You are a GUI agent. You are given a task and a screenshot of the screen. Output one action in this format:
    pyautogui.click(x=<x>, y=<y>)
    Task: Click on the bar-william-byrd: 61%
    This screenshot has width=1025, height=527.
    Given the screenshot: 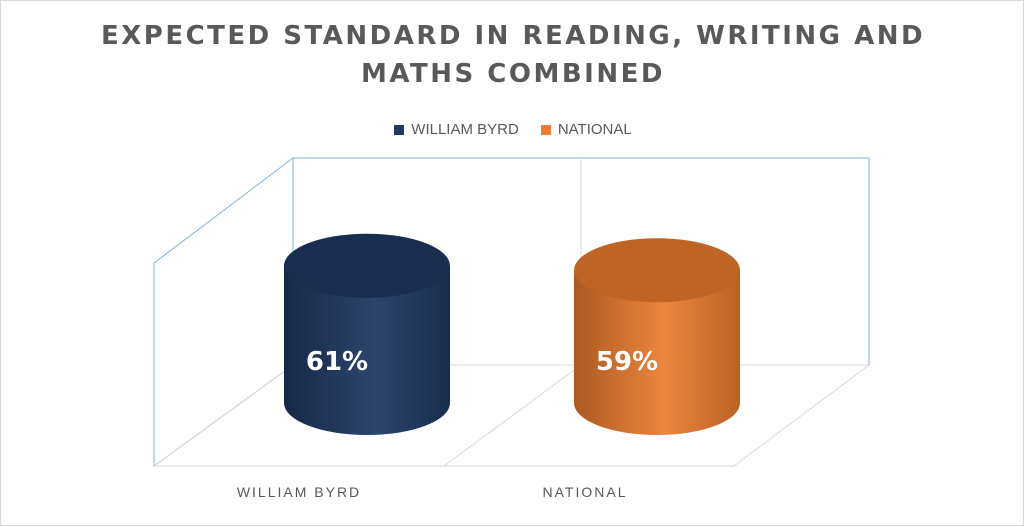 What is the action you would take?
    pyautogui.click(x=367, y=334)
    